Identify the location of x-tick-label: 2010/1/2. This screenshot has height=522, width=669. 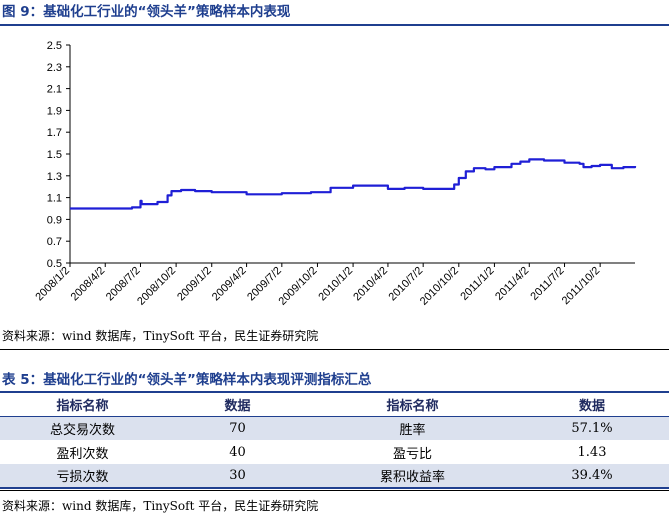
(335, 284).